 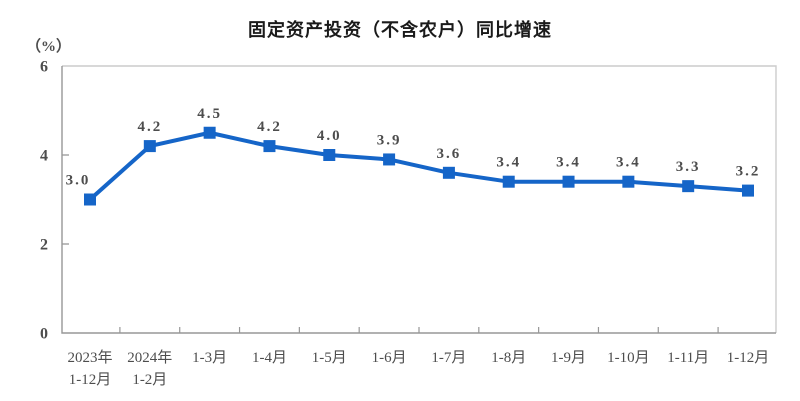 I want to click on y-tick-label: 0, so click(x=44, y=334).